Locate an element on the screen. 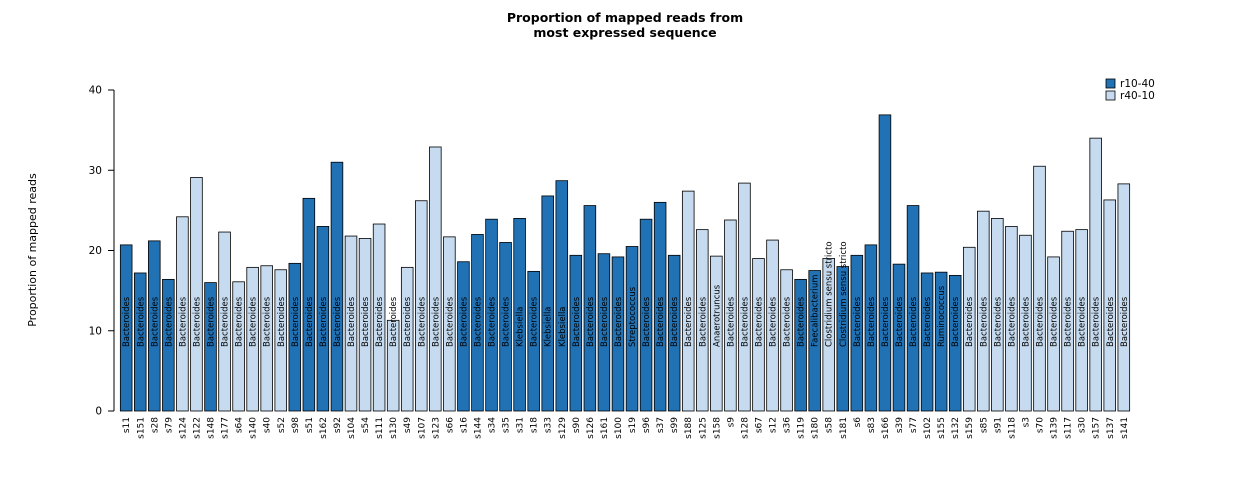 The width and height of the screenshot is (1238, 500). bar-s6 is located at coordinates (857, 333).